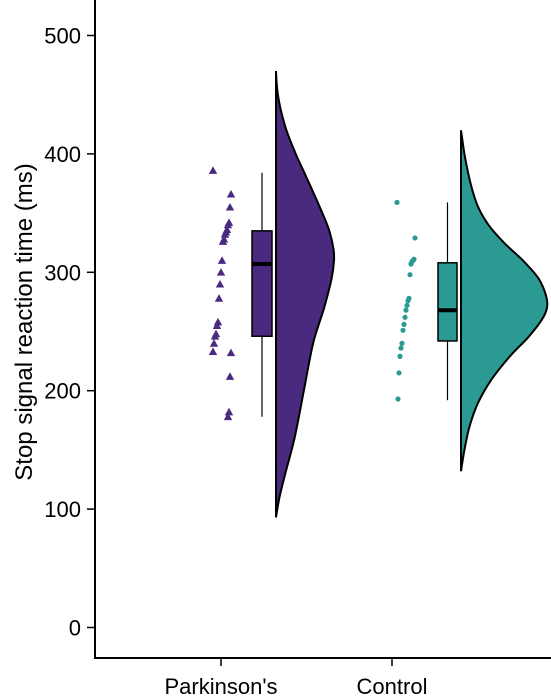 The width and height of the screenshot is (551, 700). I want to click on y-tick-label: 500, so click(62, 36).